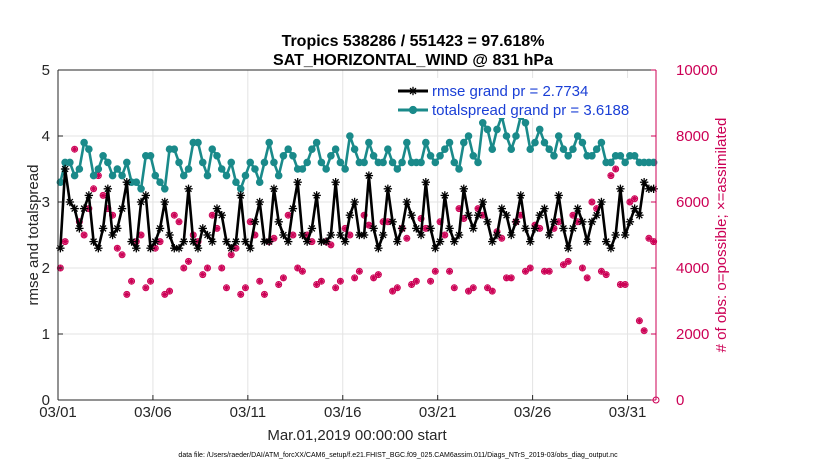  I want to click on y-axis-ticks: 0 1 2 3 4 5, so click(52, 235).